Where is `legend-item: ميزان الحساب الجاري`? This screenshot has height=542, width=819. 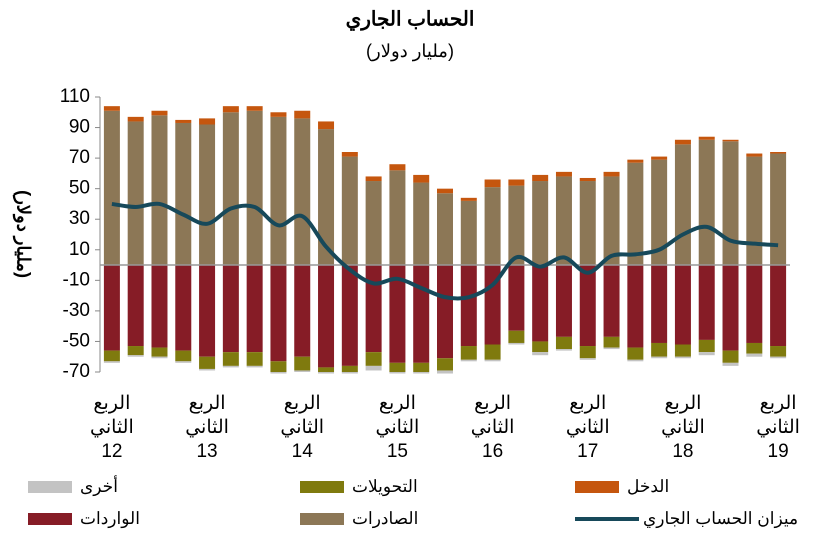 legend-item: ميزان الحساب الجاري is located at coordinates (686, 519).